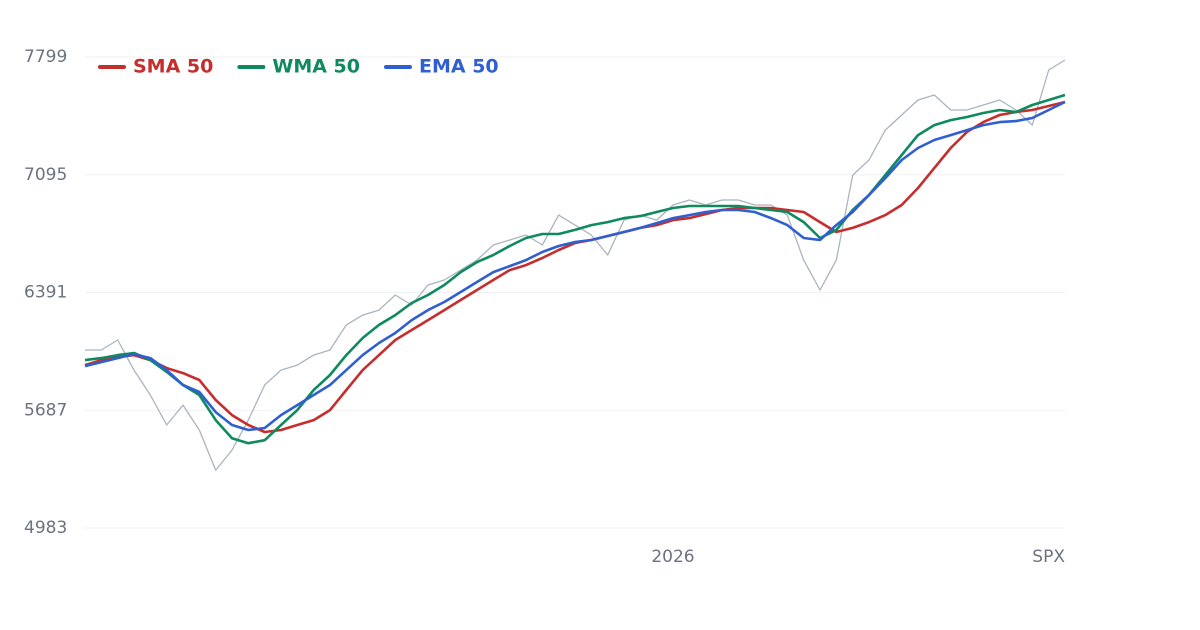  I want to click on legend-label: SMA 50, so click(173, 67).